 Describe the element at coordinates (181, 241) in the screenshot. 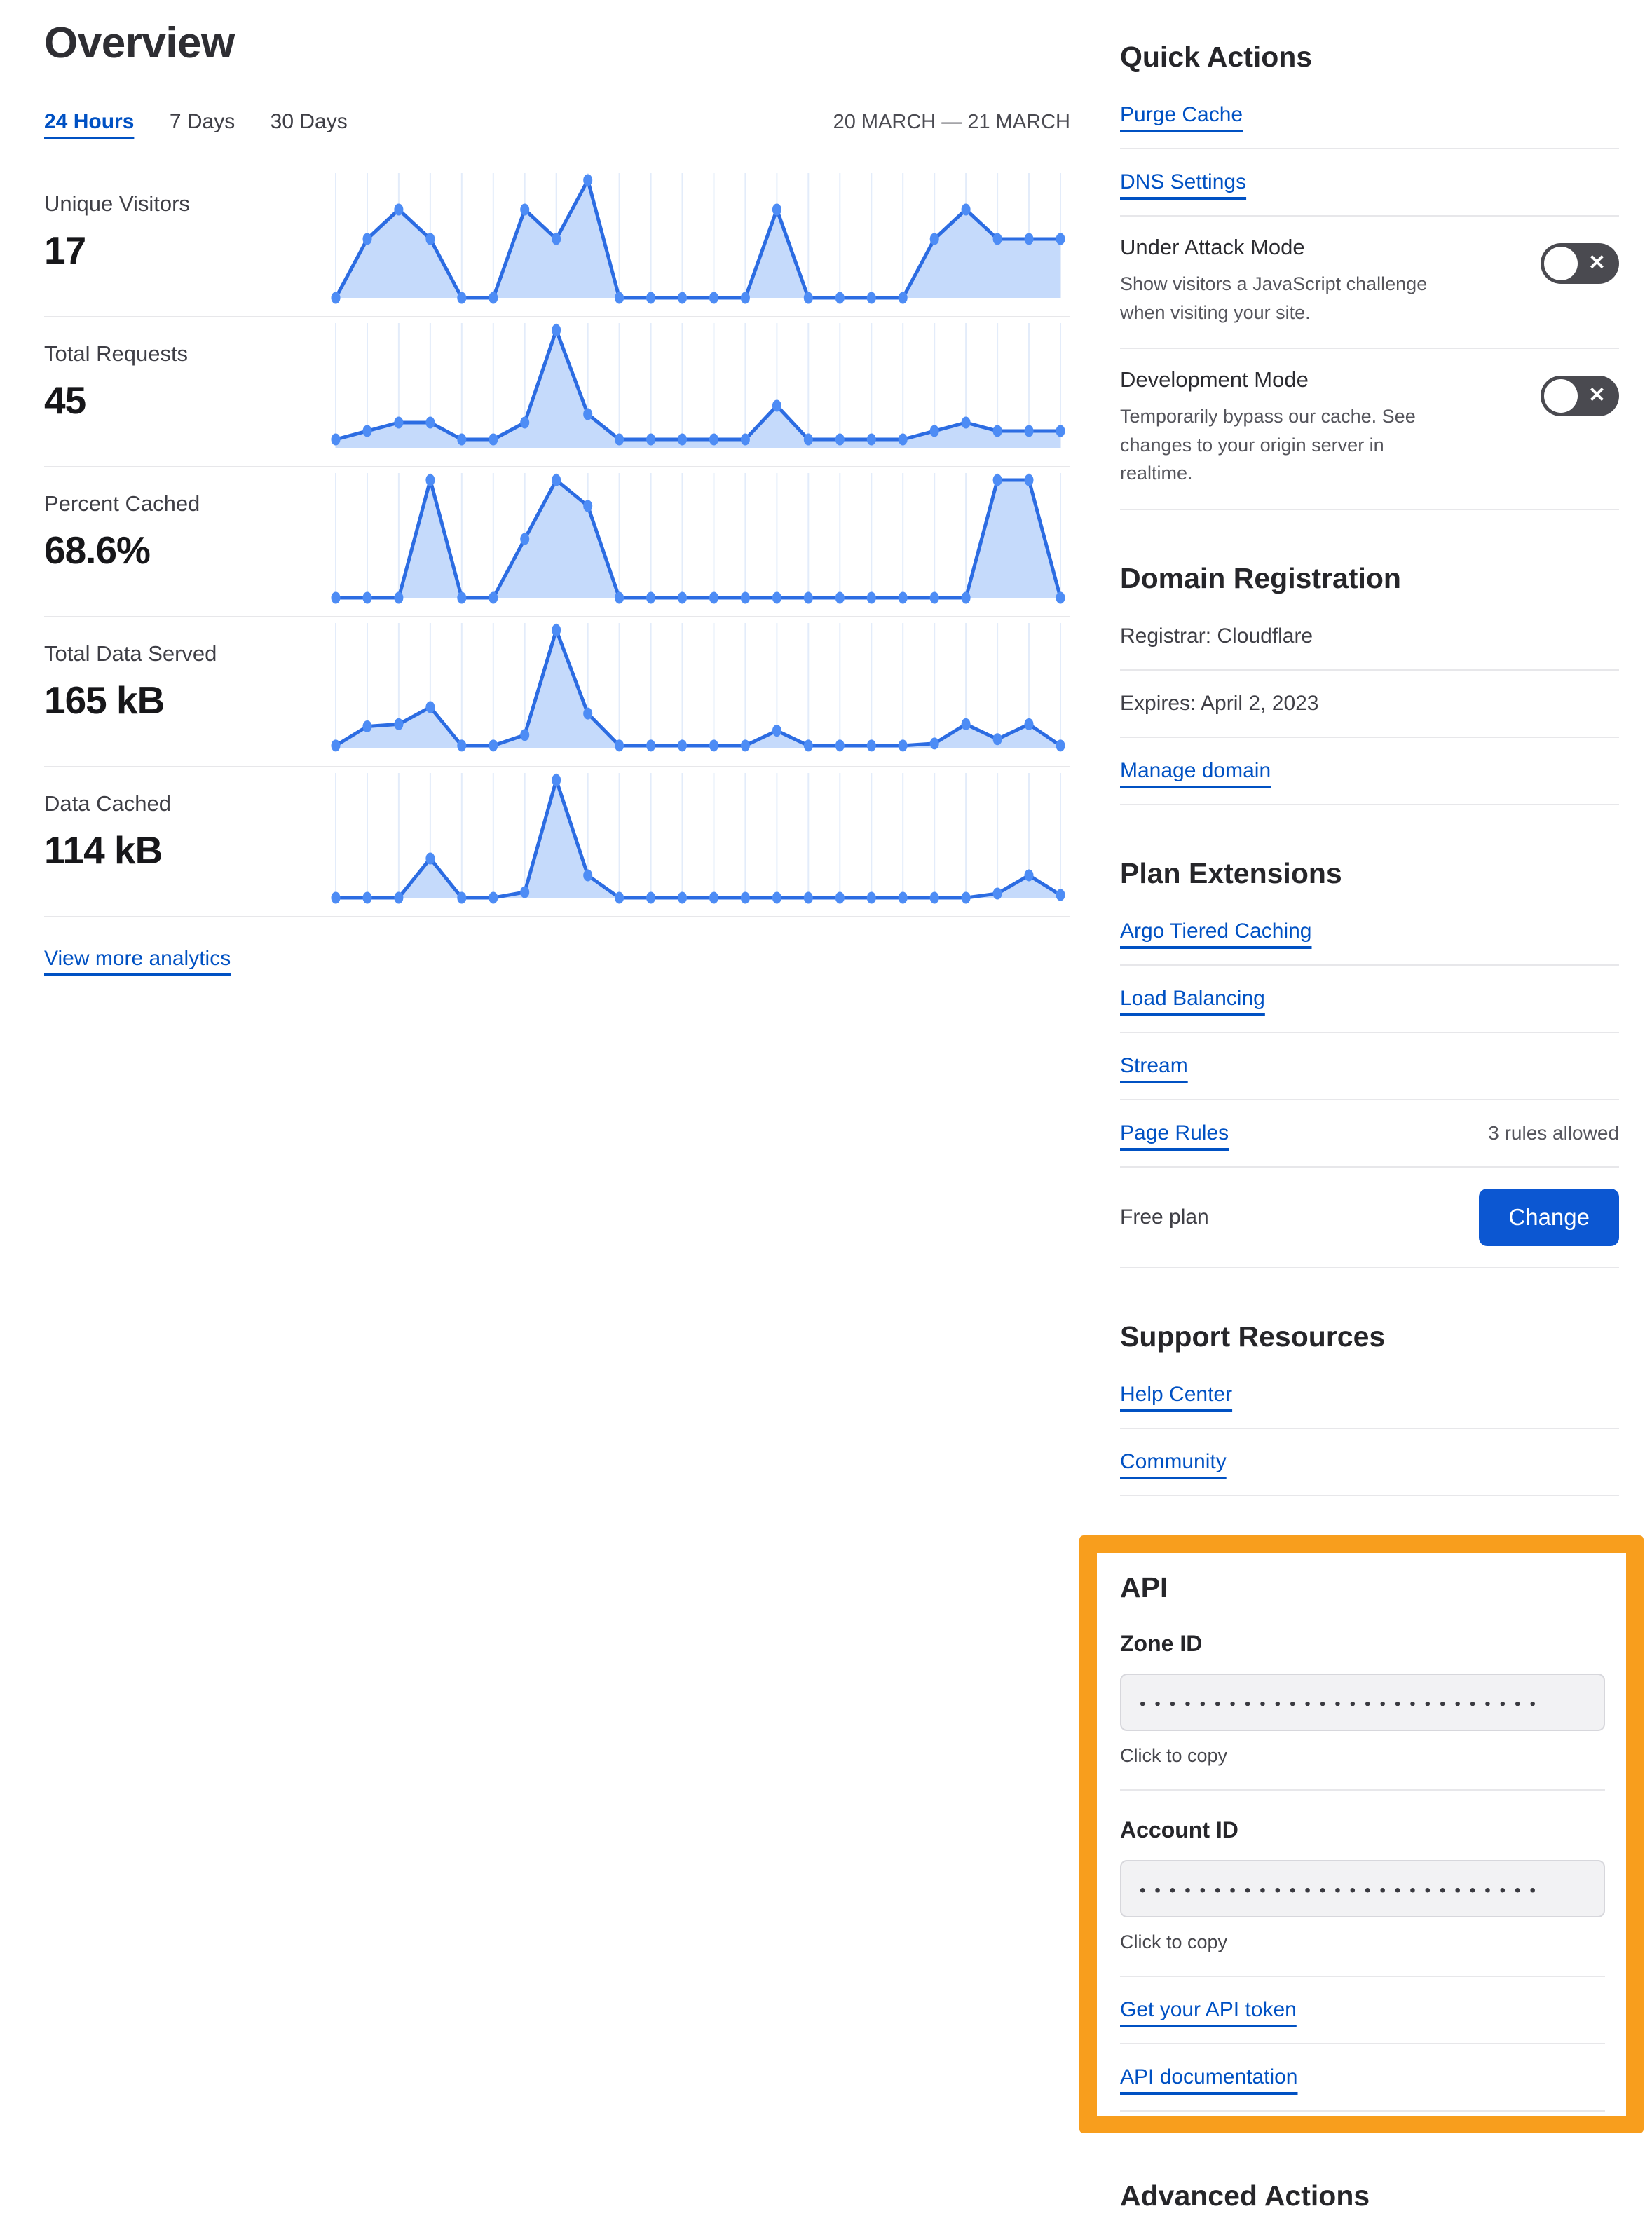

I see `metric-info: Unique Visitors 17` at that location.